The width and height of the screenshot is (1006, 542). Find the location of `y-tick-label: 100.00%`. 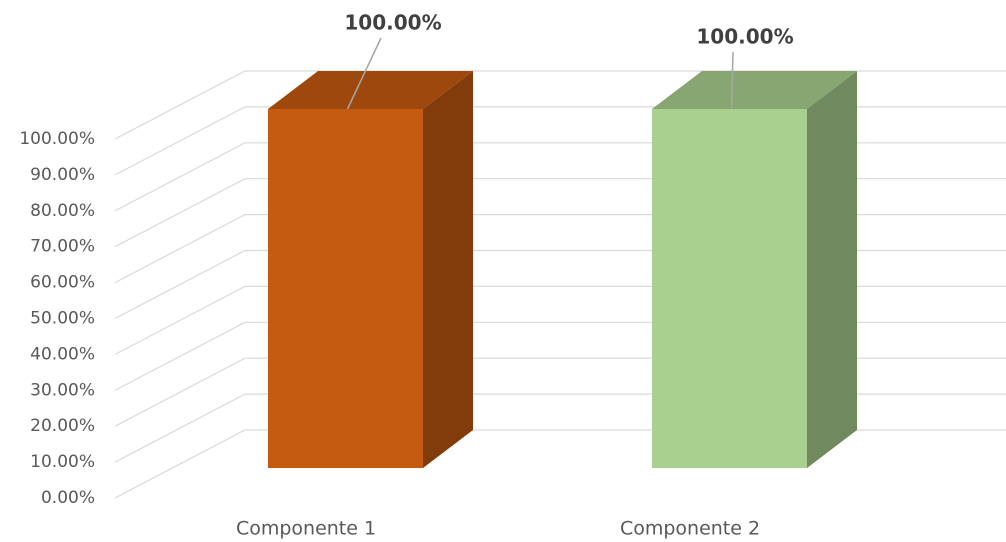

y-tick-label: 100.00% is located at coordinates (57, 139).